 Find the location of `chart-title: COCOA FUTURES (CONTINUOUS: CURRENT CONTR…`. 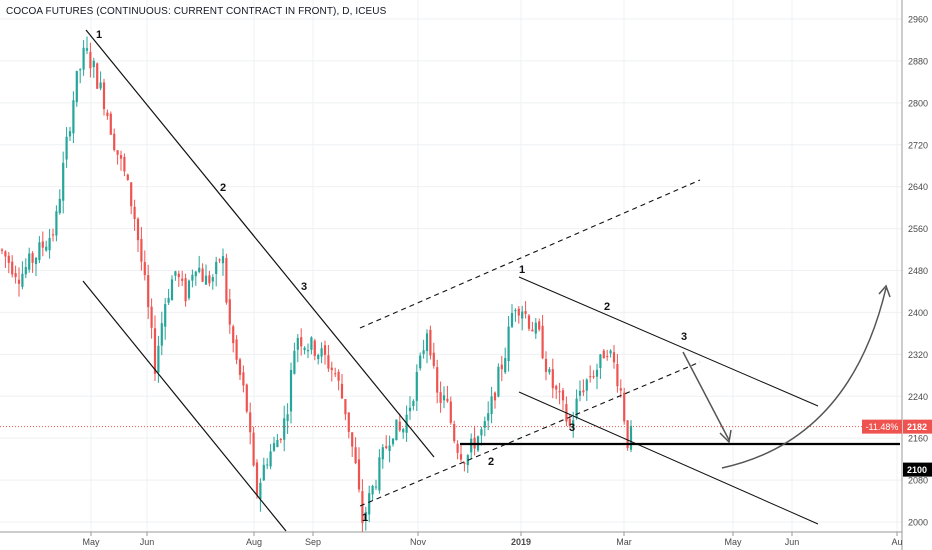

chart-title: COCOA FUTURES (CONTINUOUS: CURRENT CONTR… is located at coordinates (196, 11).